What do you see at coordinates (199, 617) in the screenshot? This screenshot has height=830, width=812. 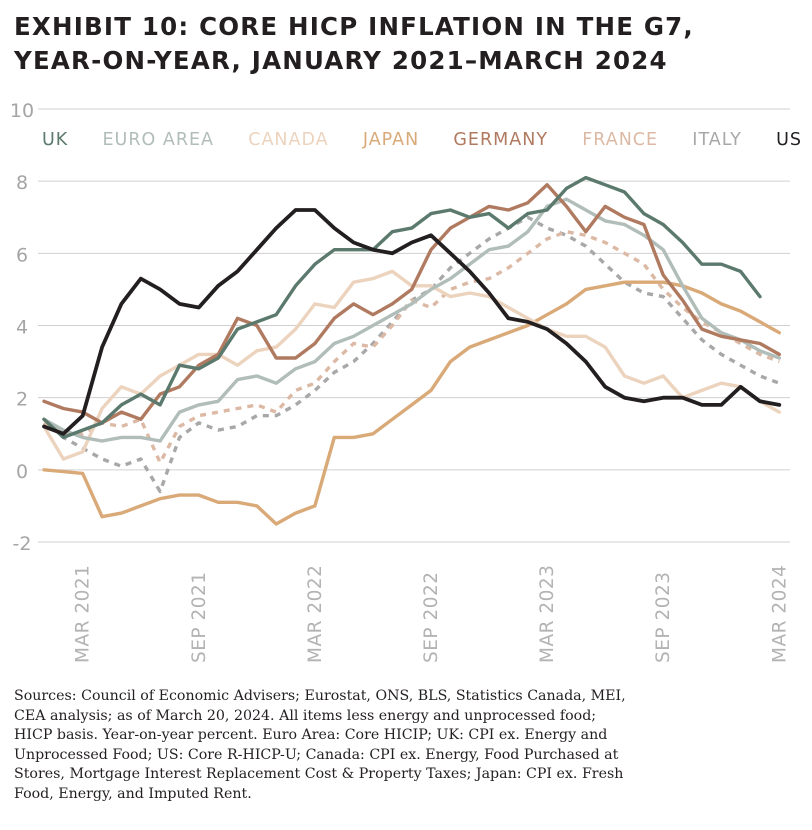 I see `x-tick-label: SEP 2021` at bounding box center [199, 617].